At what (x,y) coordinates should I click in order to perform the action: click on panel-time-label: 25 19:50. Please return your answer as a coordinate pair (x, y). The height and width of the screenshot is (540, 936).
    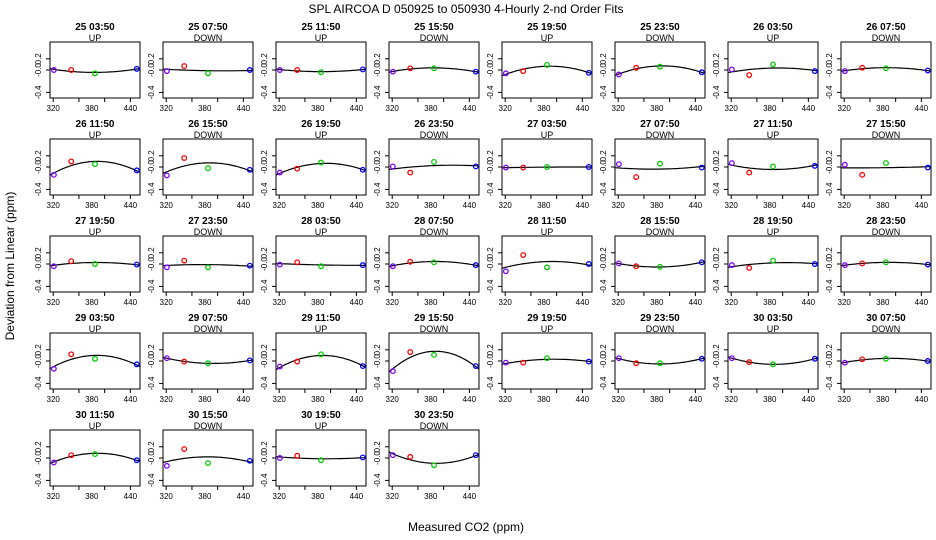
    Looking at the image, I should click on (547, 27).